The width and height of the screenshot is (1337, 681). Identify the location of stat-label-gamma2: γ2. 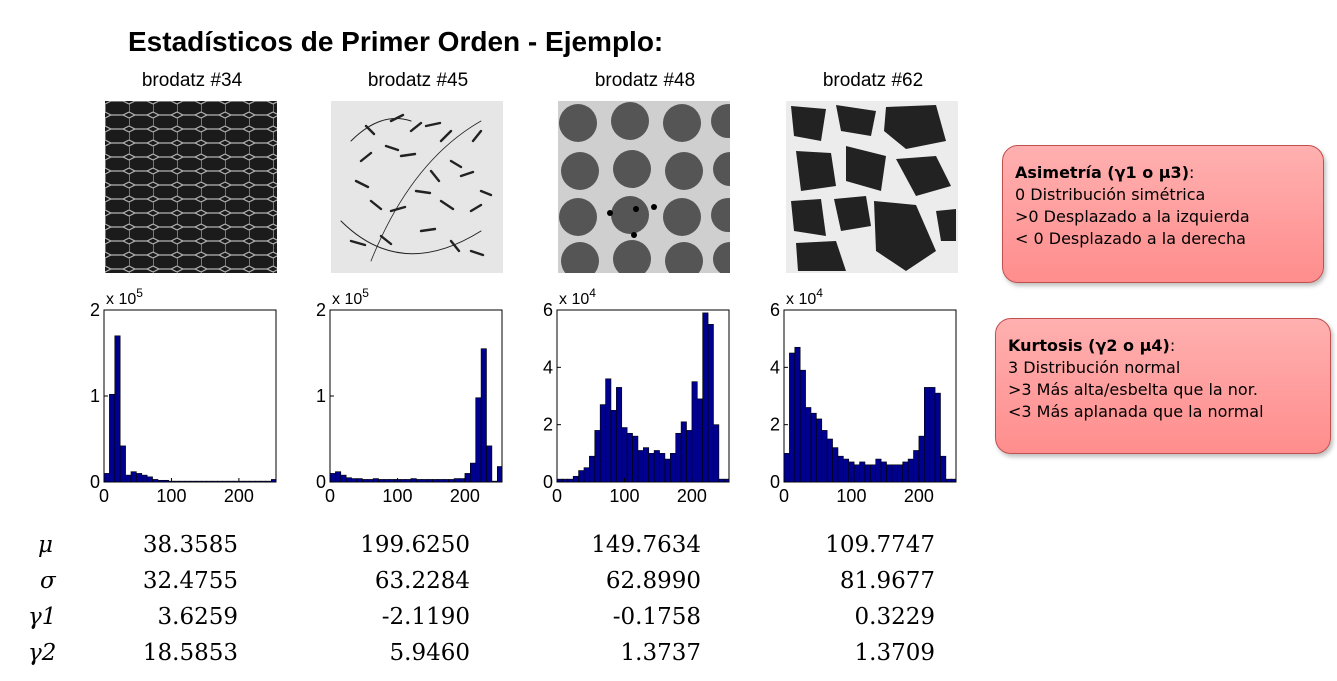
(42, 653).